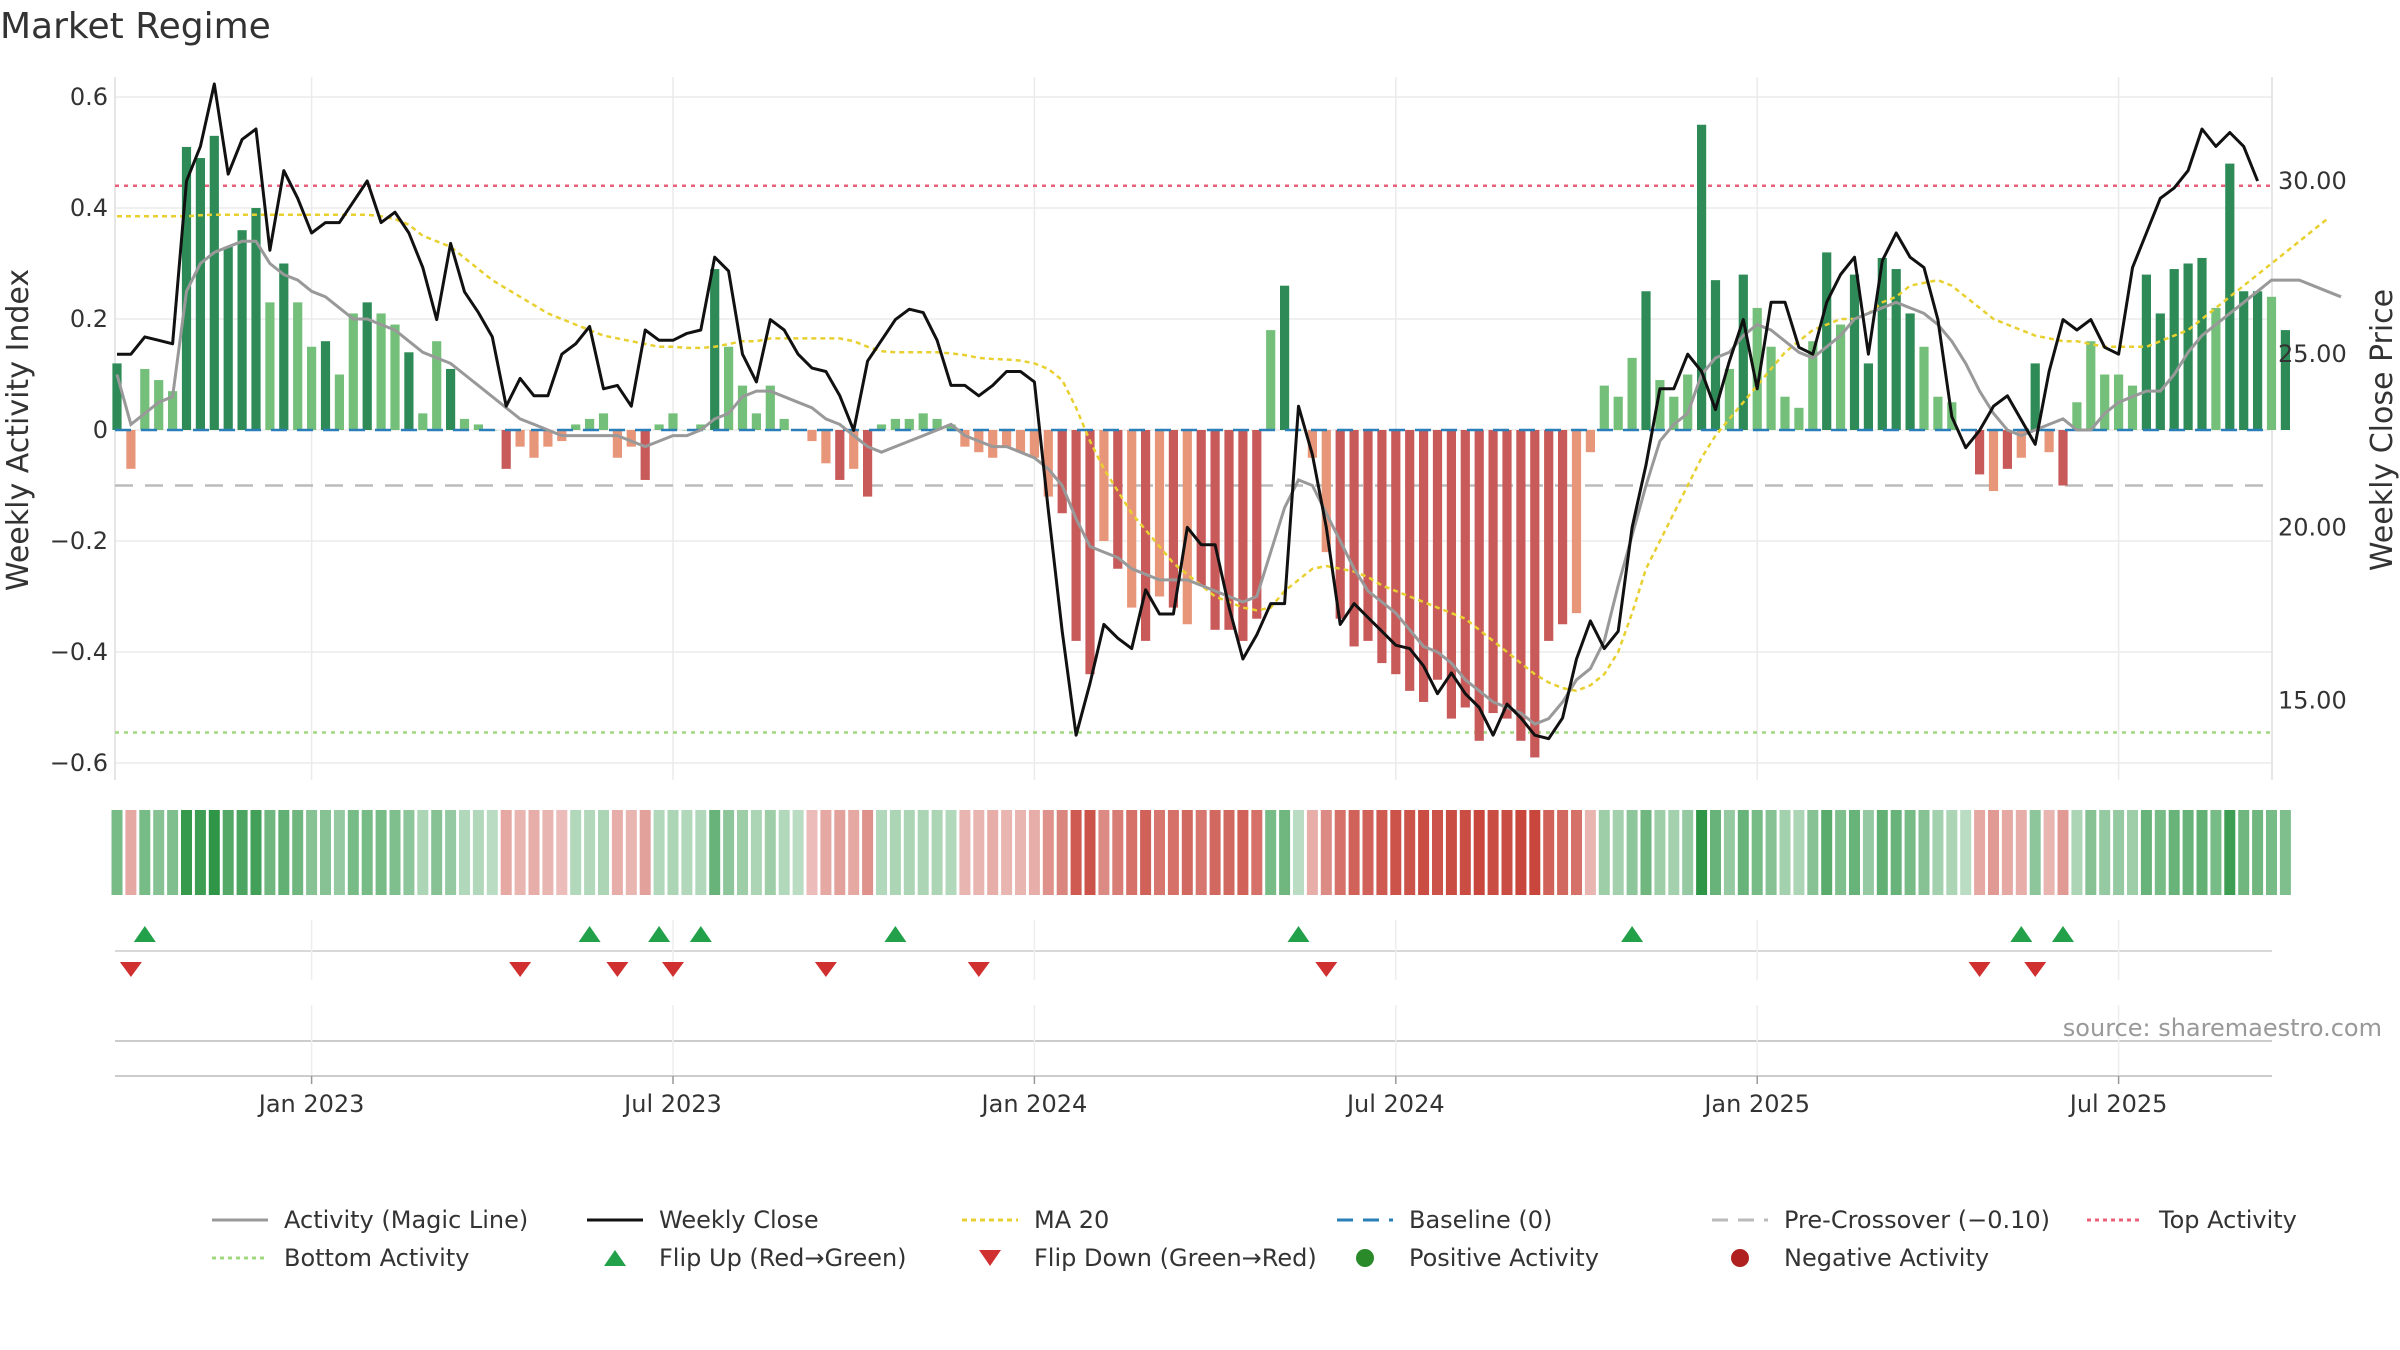 Image resolution: width=2400 pixels, height=1350 pixels. Describe the element at coordinates (2312, 441) in the screenshot. I see `y-axis-right: 30.00 25.00 20.00 15.00` at that location.